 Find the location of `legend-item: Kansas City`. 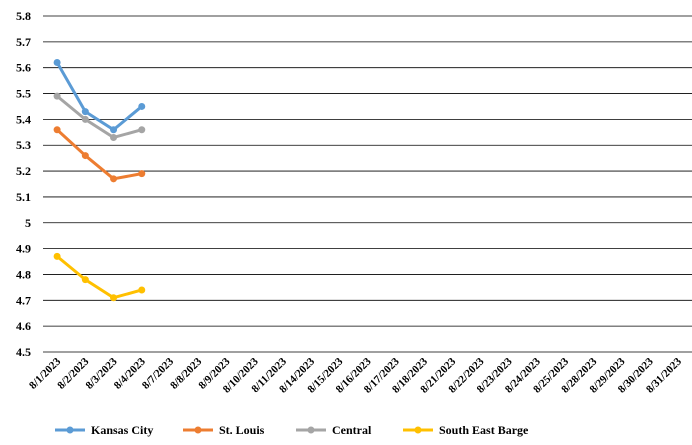

legend-item: Kansas City is located at coordinates (104, 430).